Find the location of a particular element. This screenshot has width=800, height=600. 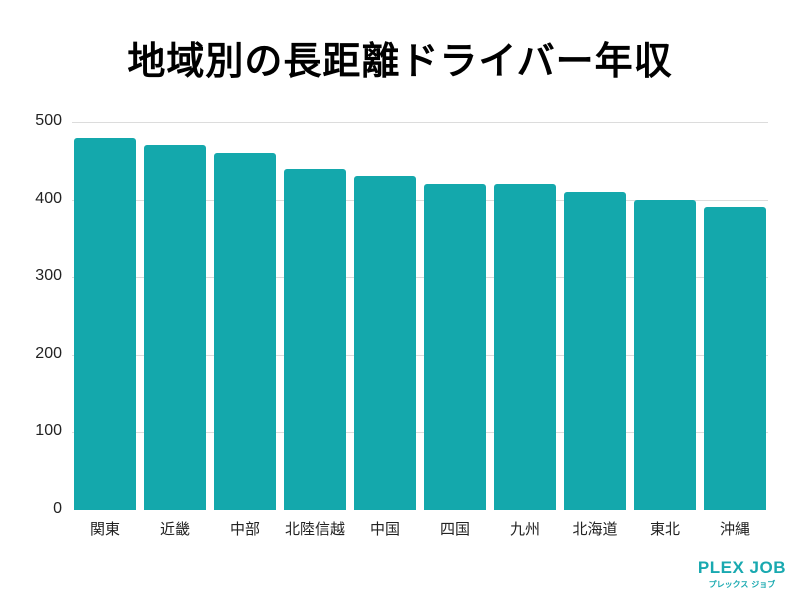

y-tick-label: 0 is located at coordinates (57, 508).